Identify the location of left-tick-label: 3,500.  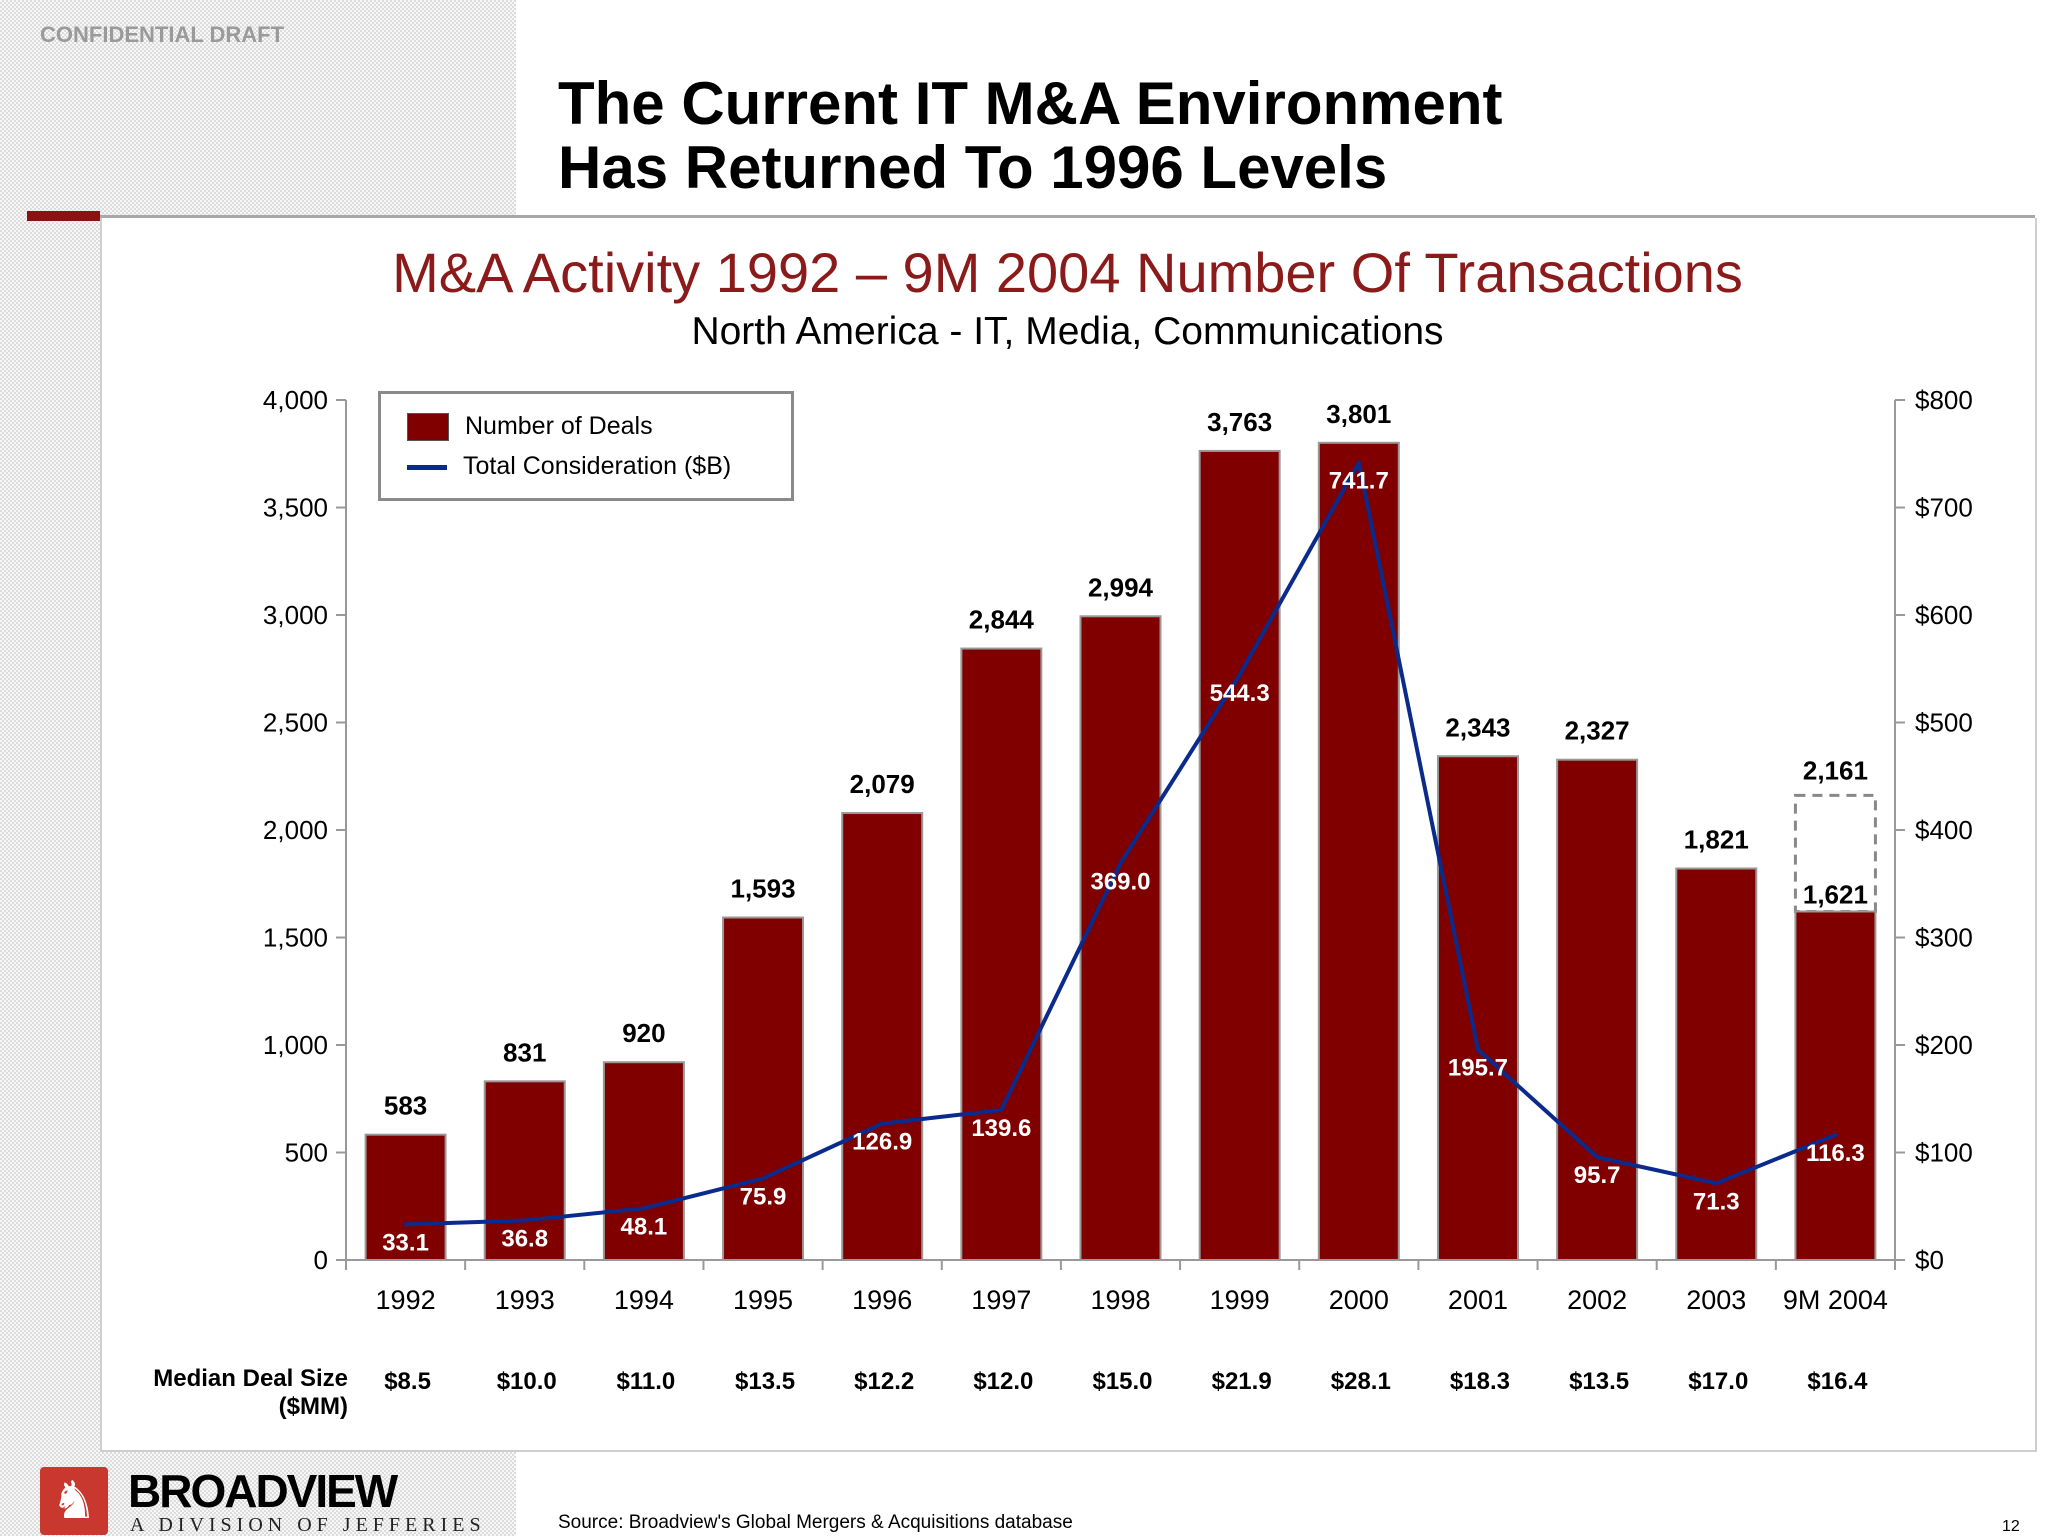
(295, 508).